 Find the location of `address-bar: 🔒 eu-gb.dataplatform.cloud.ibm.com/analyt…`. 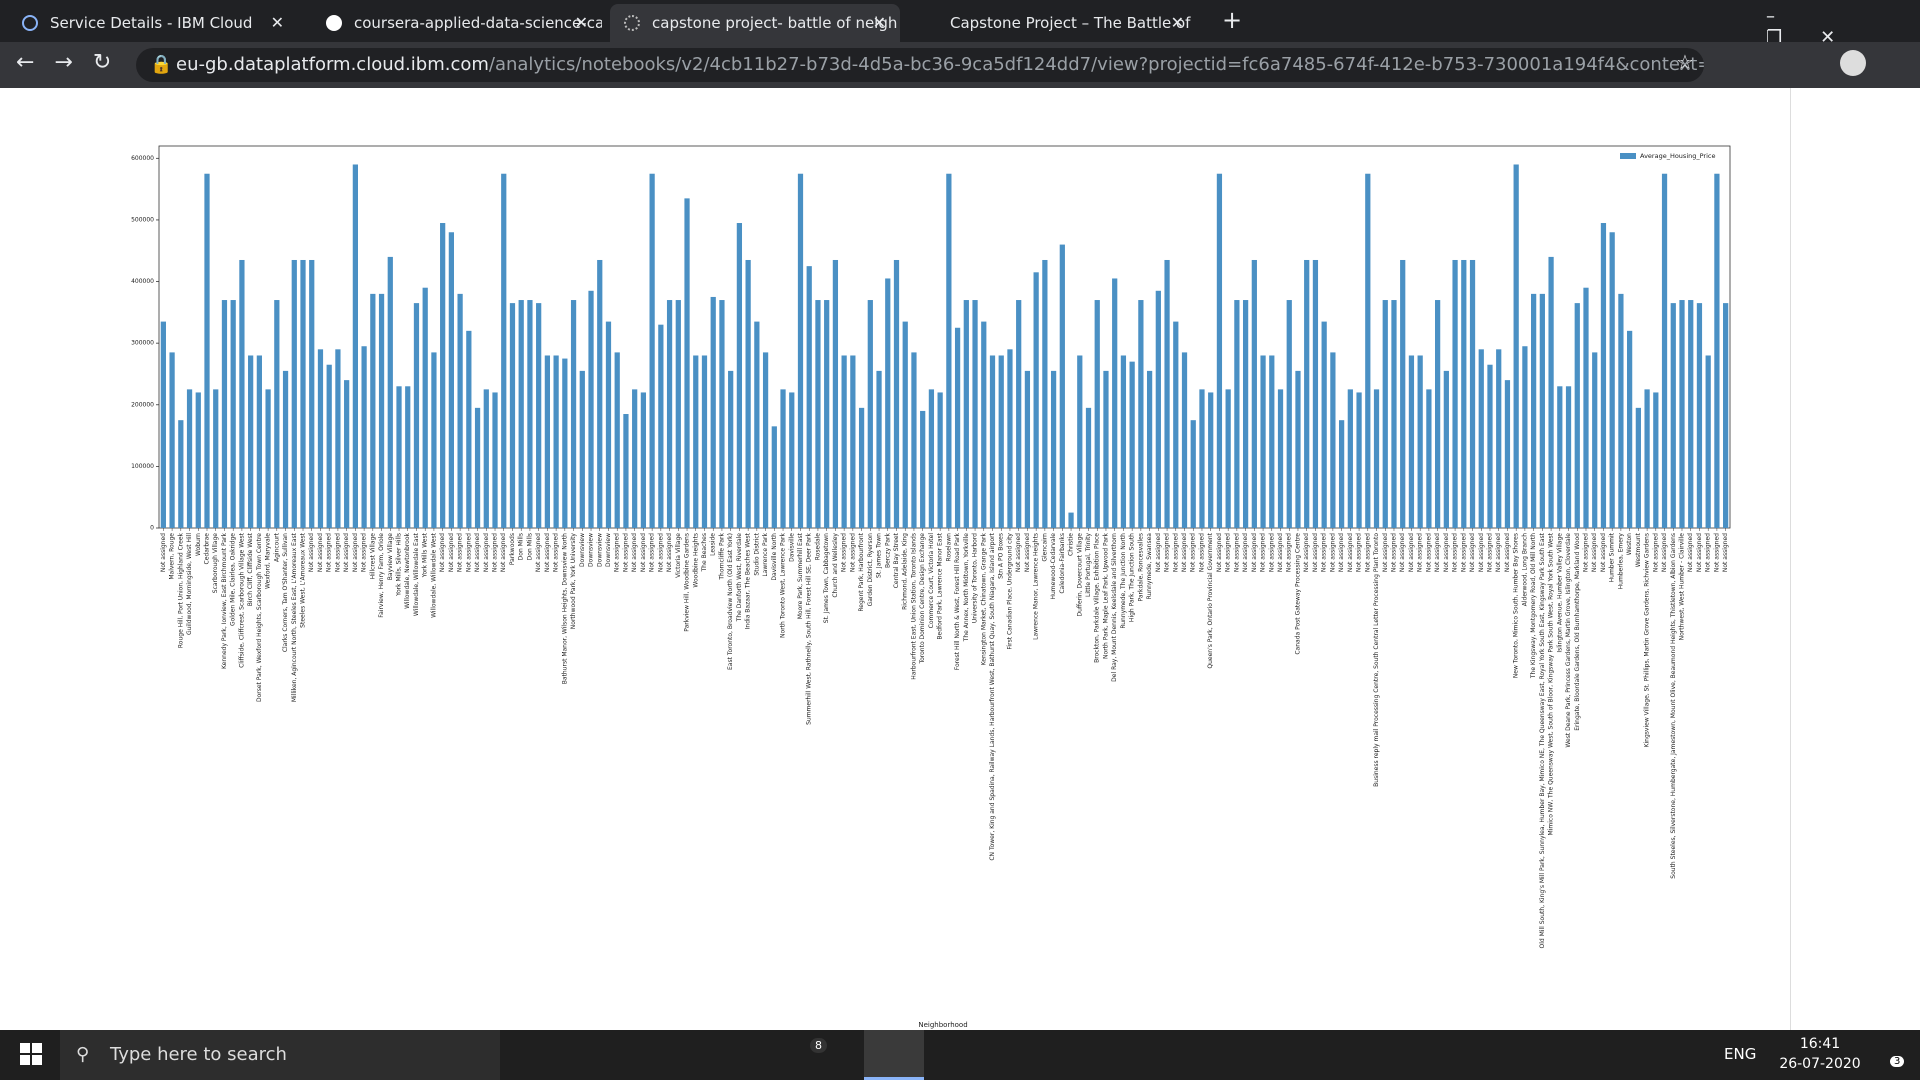

address-bar: 🔒 eu-gb.dataplatform.cloud.ibm.com/analyt… is located at coordinates (920, 65).